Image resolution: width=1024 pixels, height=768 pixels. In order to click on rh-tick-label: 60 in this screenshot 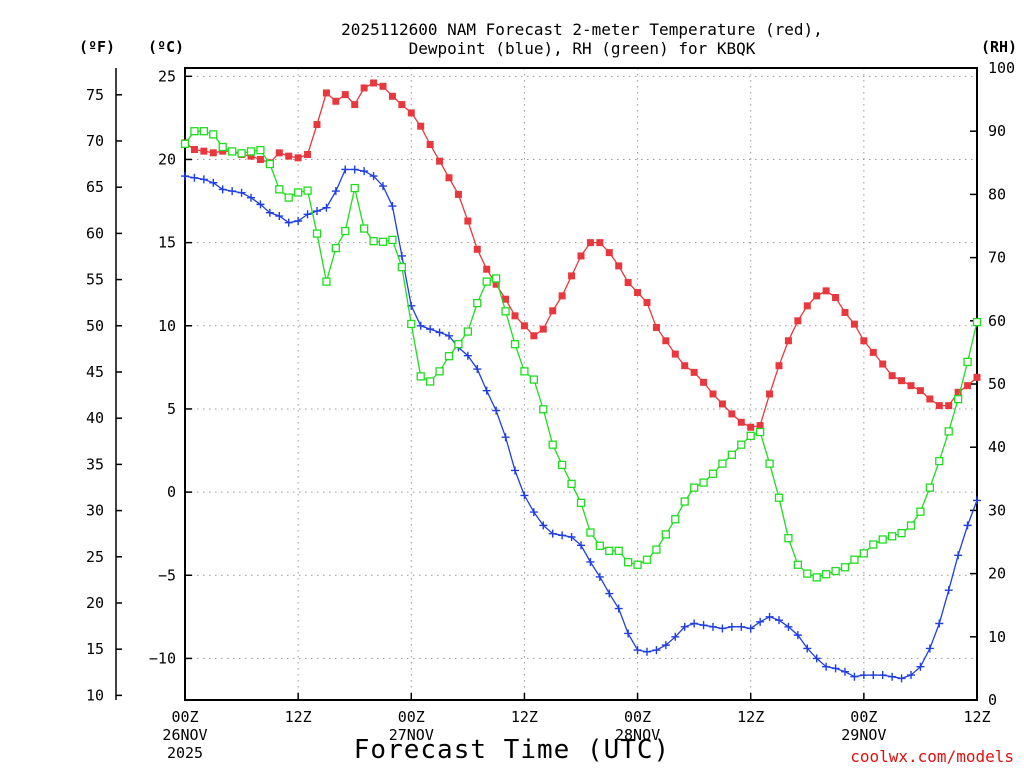, I will do `click(997, 321)`.